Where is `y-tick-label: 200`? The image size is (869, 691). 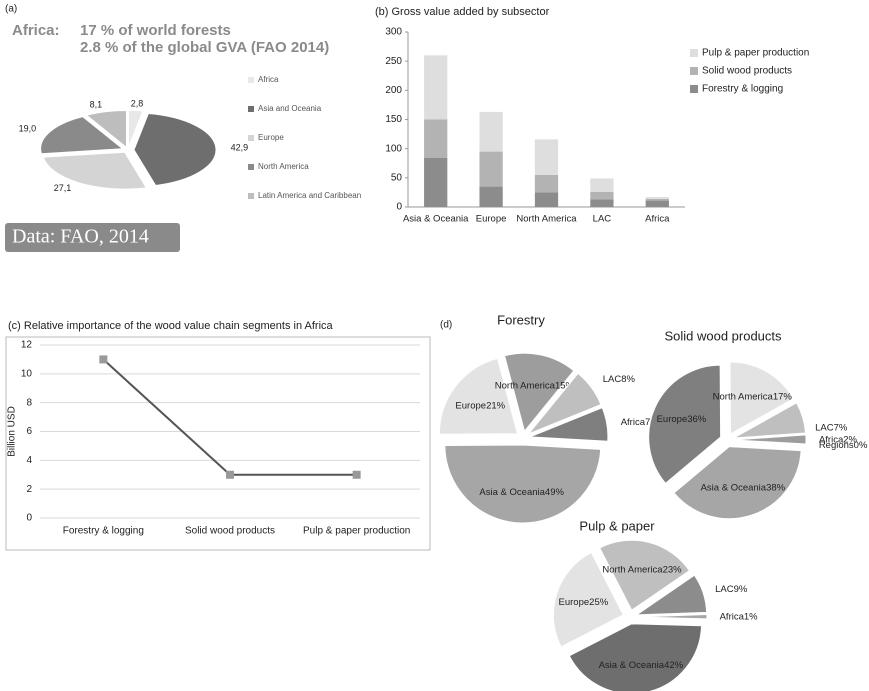
y-tick-label: 200 is located at coordinates (393, 90).